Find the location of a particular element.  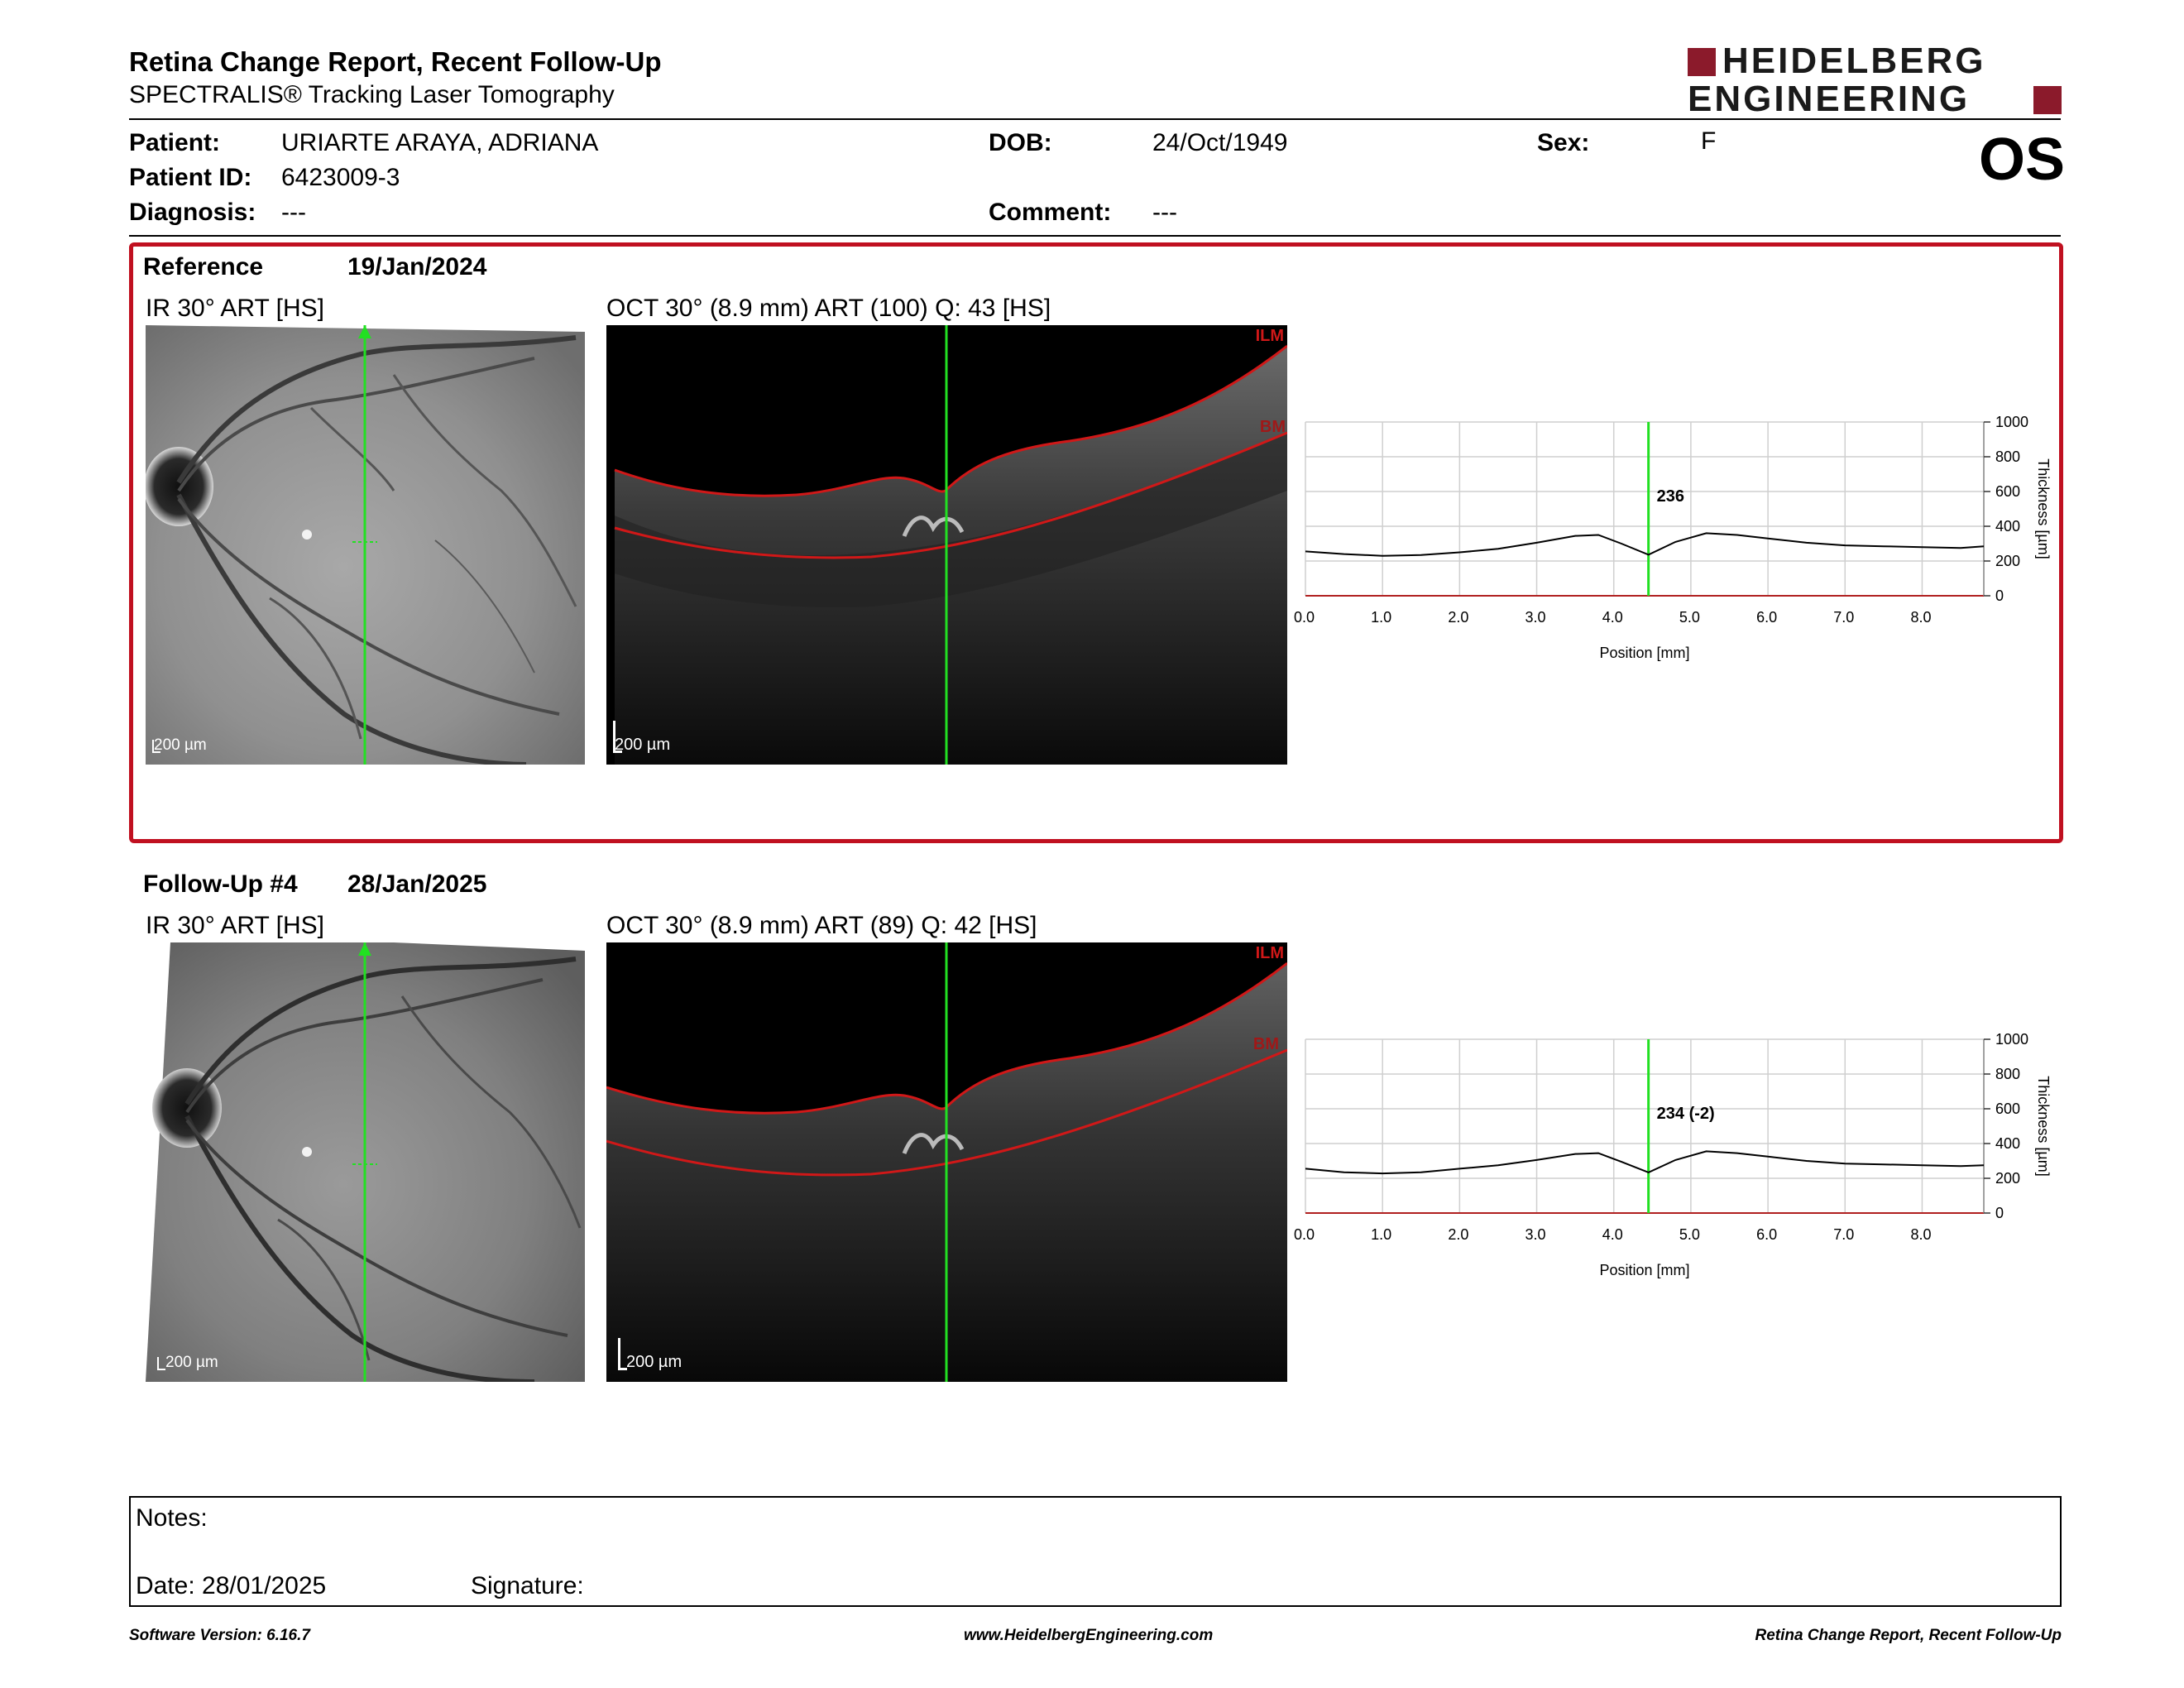

report-title: Retina Change Report, Recent Follow-Up is located at coordinates (395, 61).